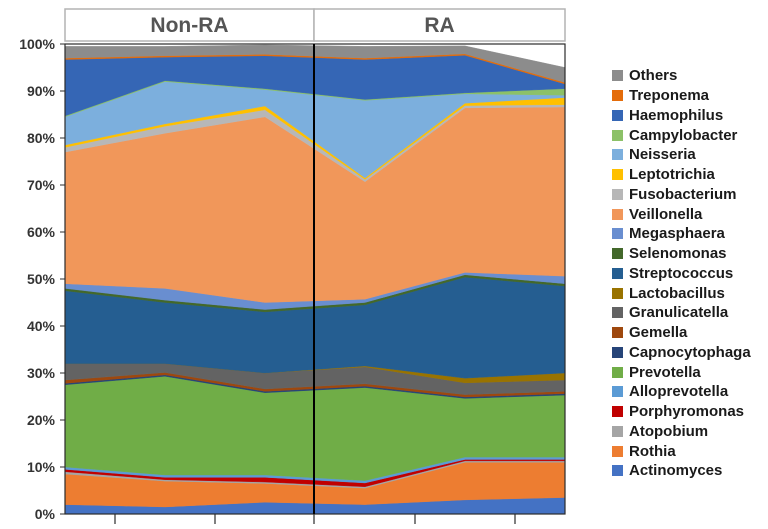  Describe the element at coordinates (652, 451) in the screenshot. I see `legend-label: Rothia` at that location.